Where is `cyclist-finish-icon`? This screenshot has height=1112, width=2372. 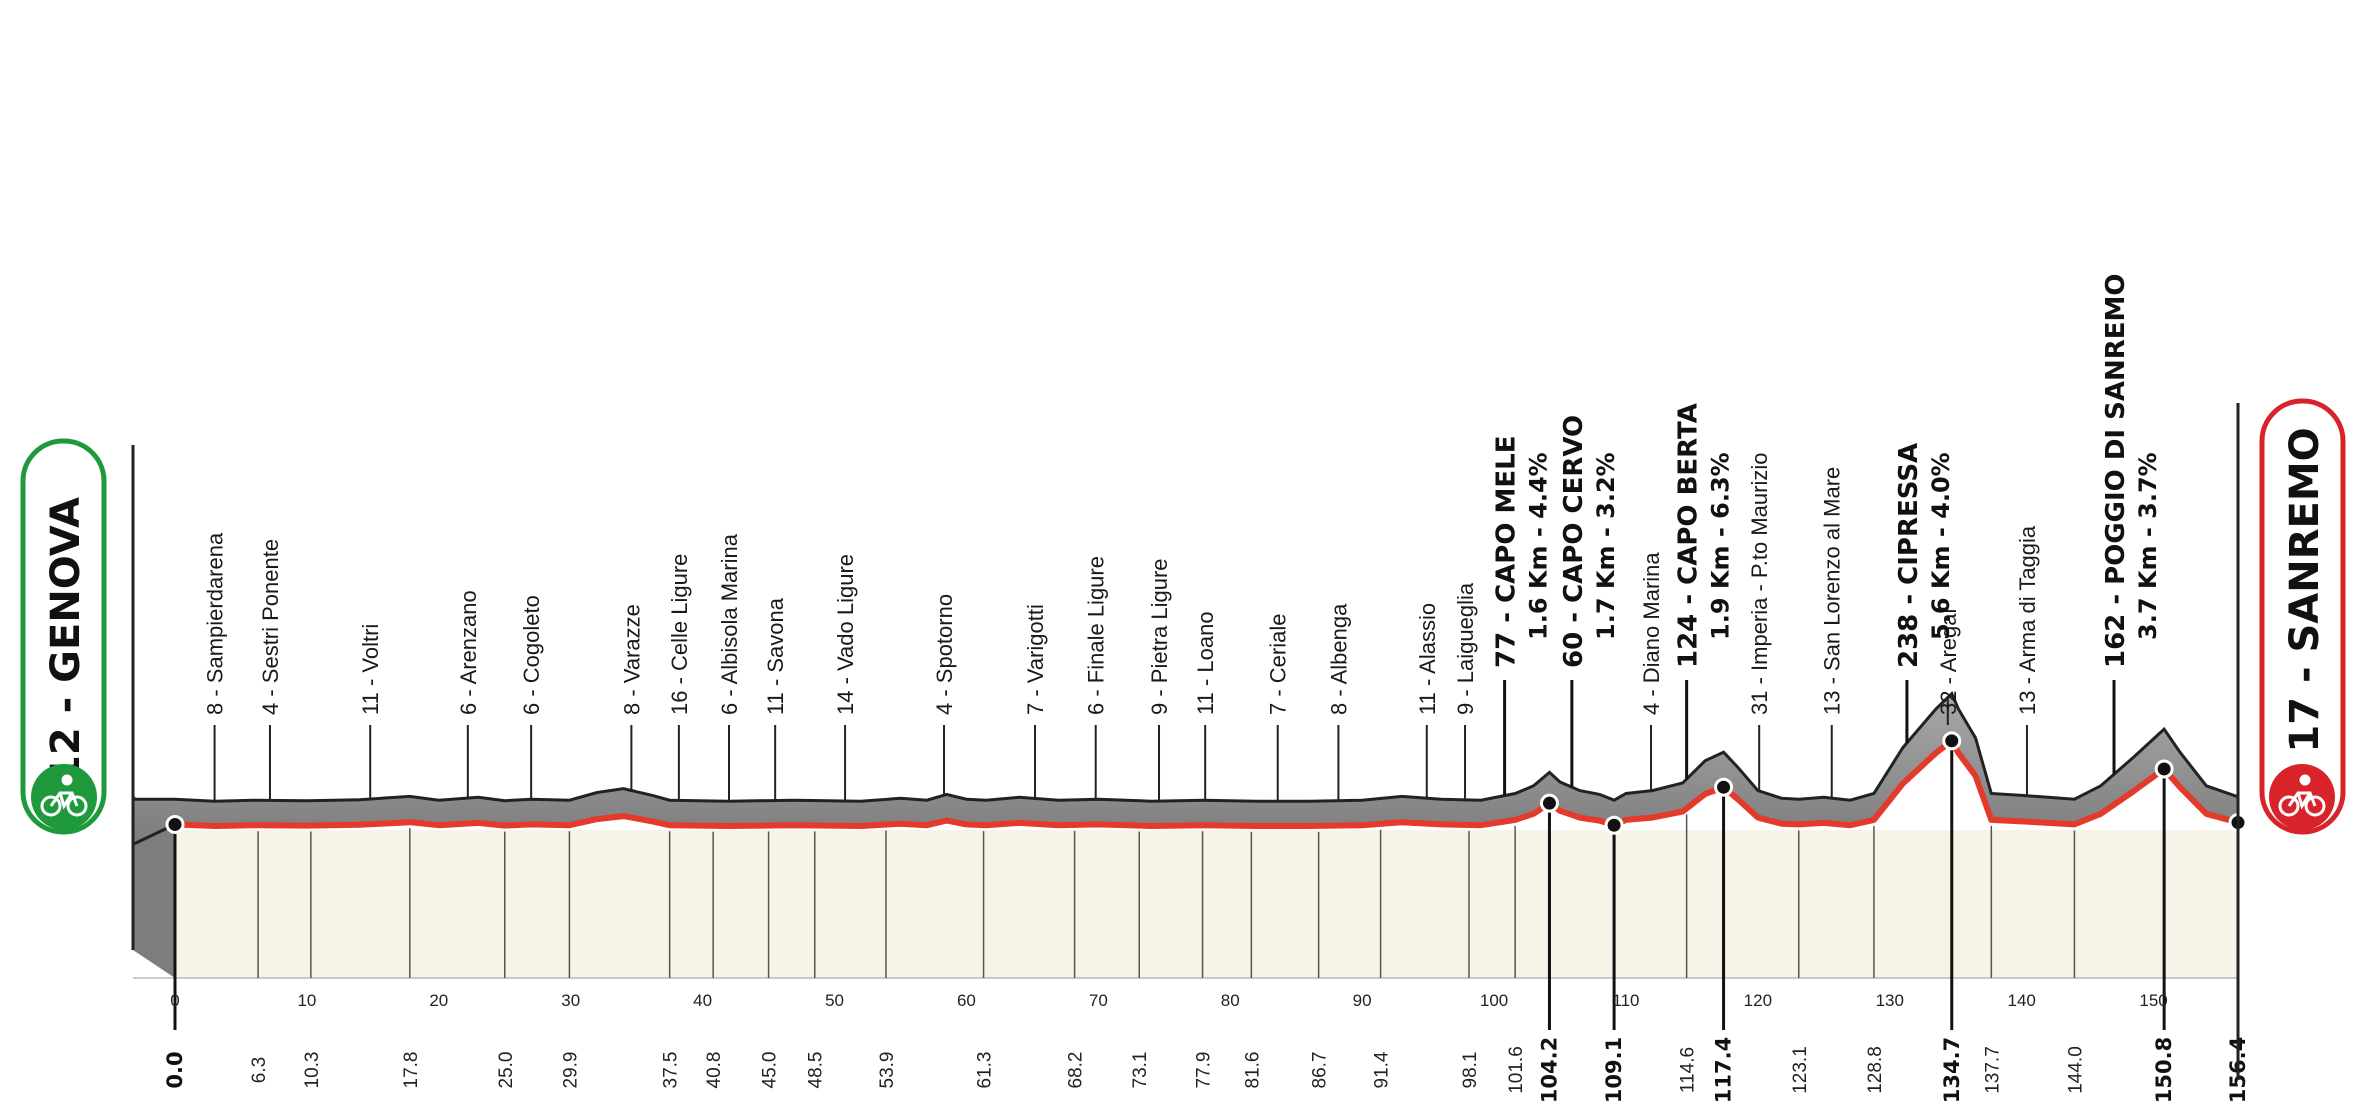
cyclist-finish-icon is located at coordinates (2302, 795).